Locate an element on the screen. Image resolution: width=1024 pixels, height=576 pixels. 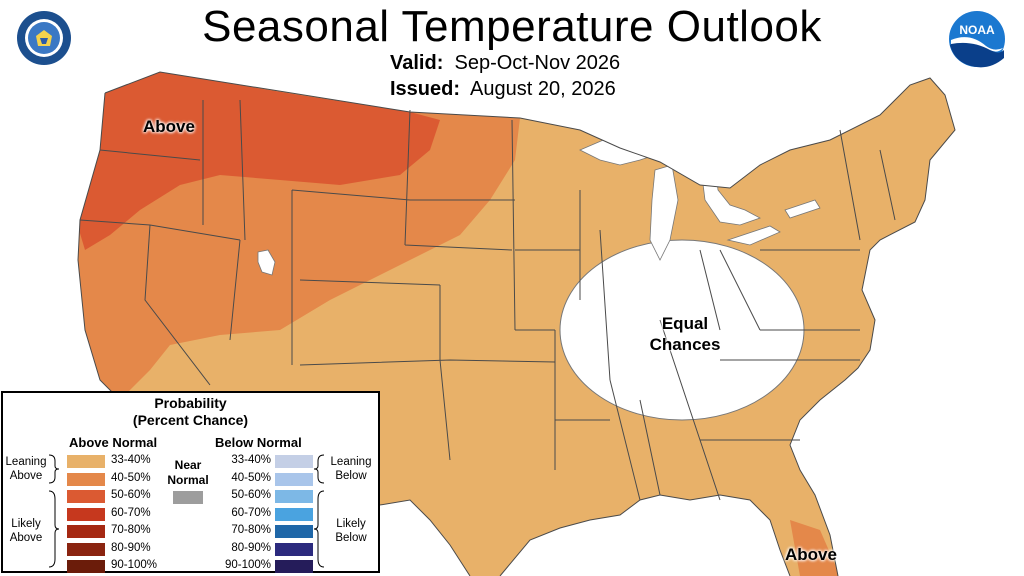
issued-value: August 20, 2026 is located at coordinates (543, 89).